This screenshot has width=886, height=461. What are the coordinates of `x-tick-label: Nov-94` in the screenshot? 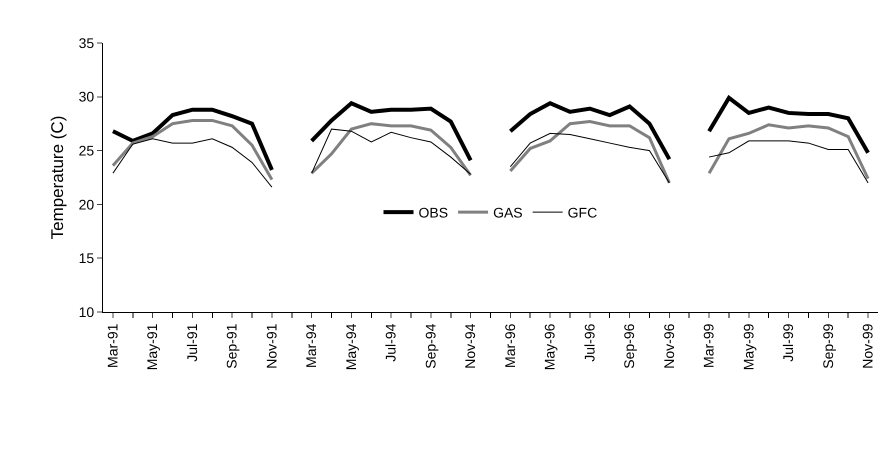 It's located at (470, 346).